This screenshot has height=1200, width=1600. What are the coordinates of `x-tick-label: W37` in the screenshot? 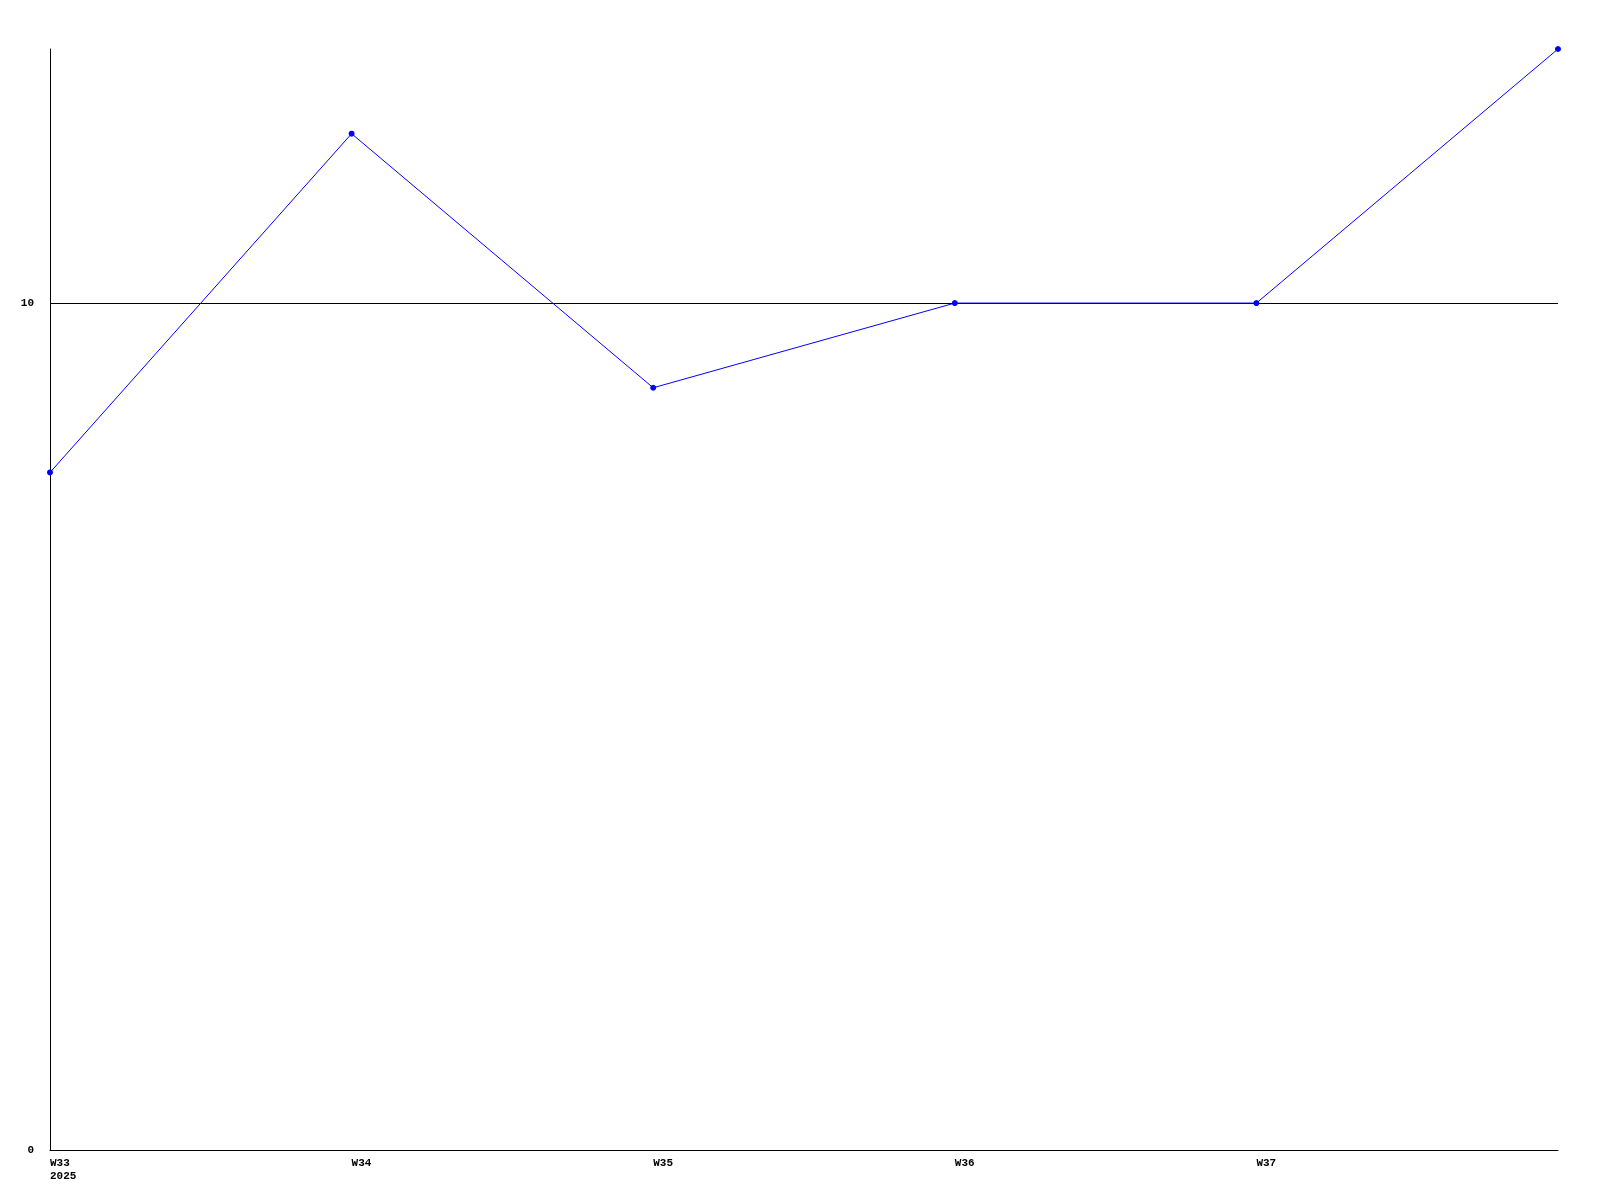 It's located at (1266, 1162).